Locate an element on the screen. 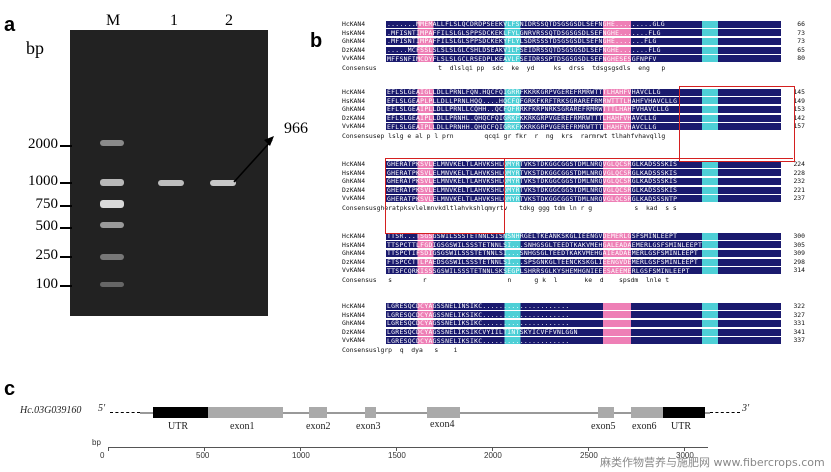 Image resolution: width=831 pixels, height=472 pixels. scale-tick-label: 3000 is located at coordinates (685, 455).